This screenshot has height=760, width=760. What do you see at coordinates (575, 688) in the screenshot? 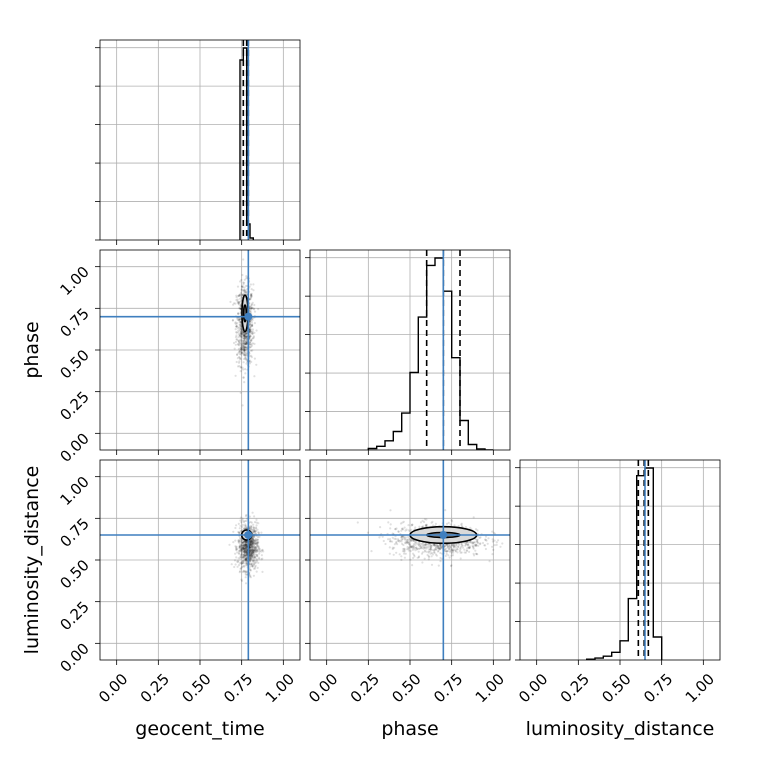
I see `x-tick-label: 0.25` at bounding box center [575, 688].